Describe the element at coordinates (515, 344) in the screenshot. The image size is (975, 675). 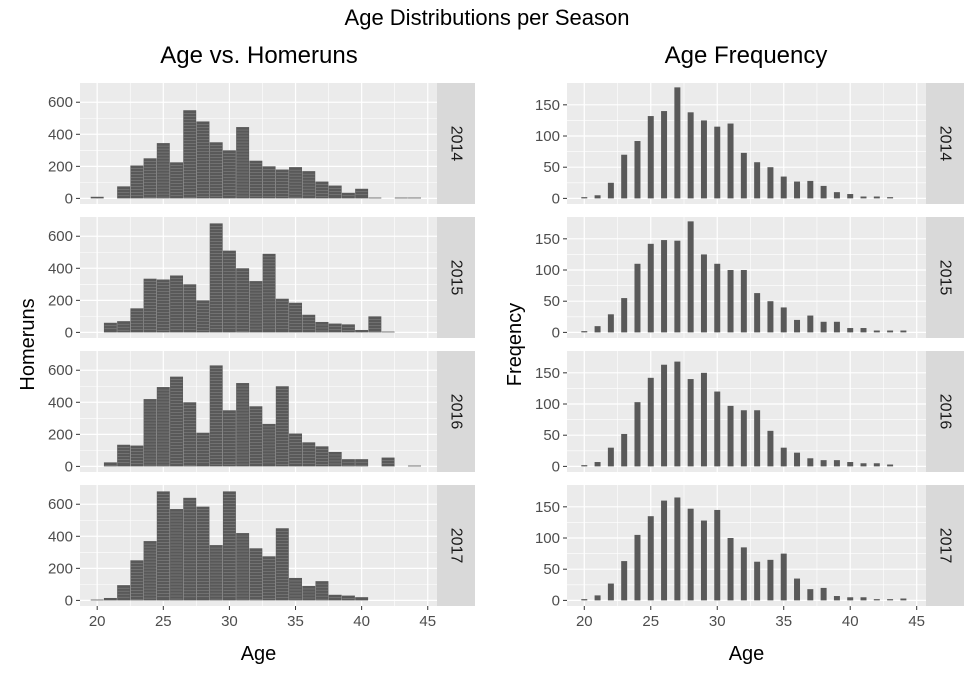
I see `y-axis-label: Freqency` at that location.